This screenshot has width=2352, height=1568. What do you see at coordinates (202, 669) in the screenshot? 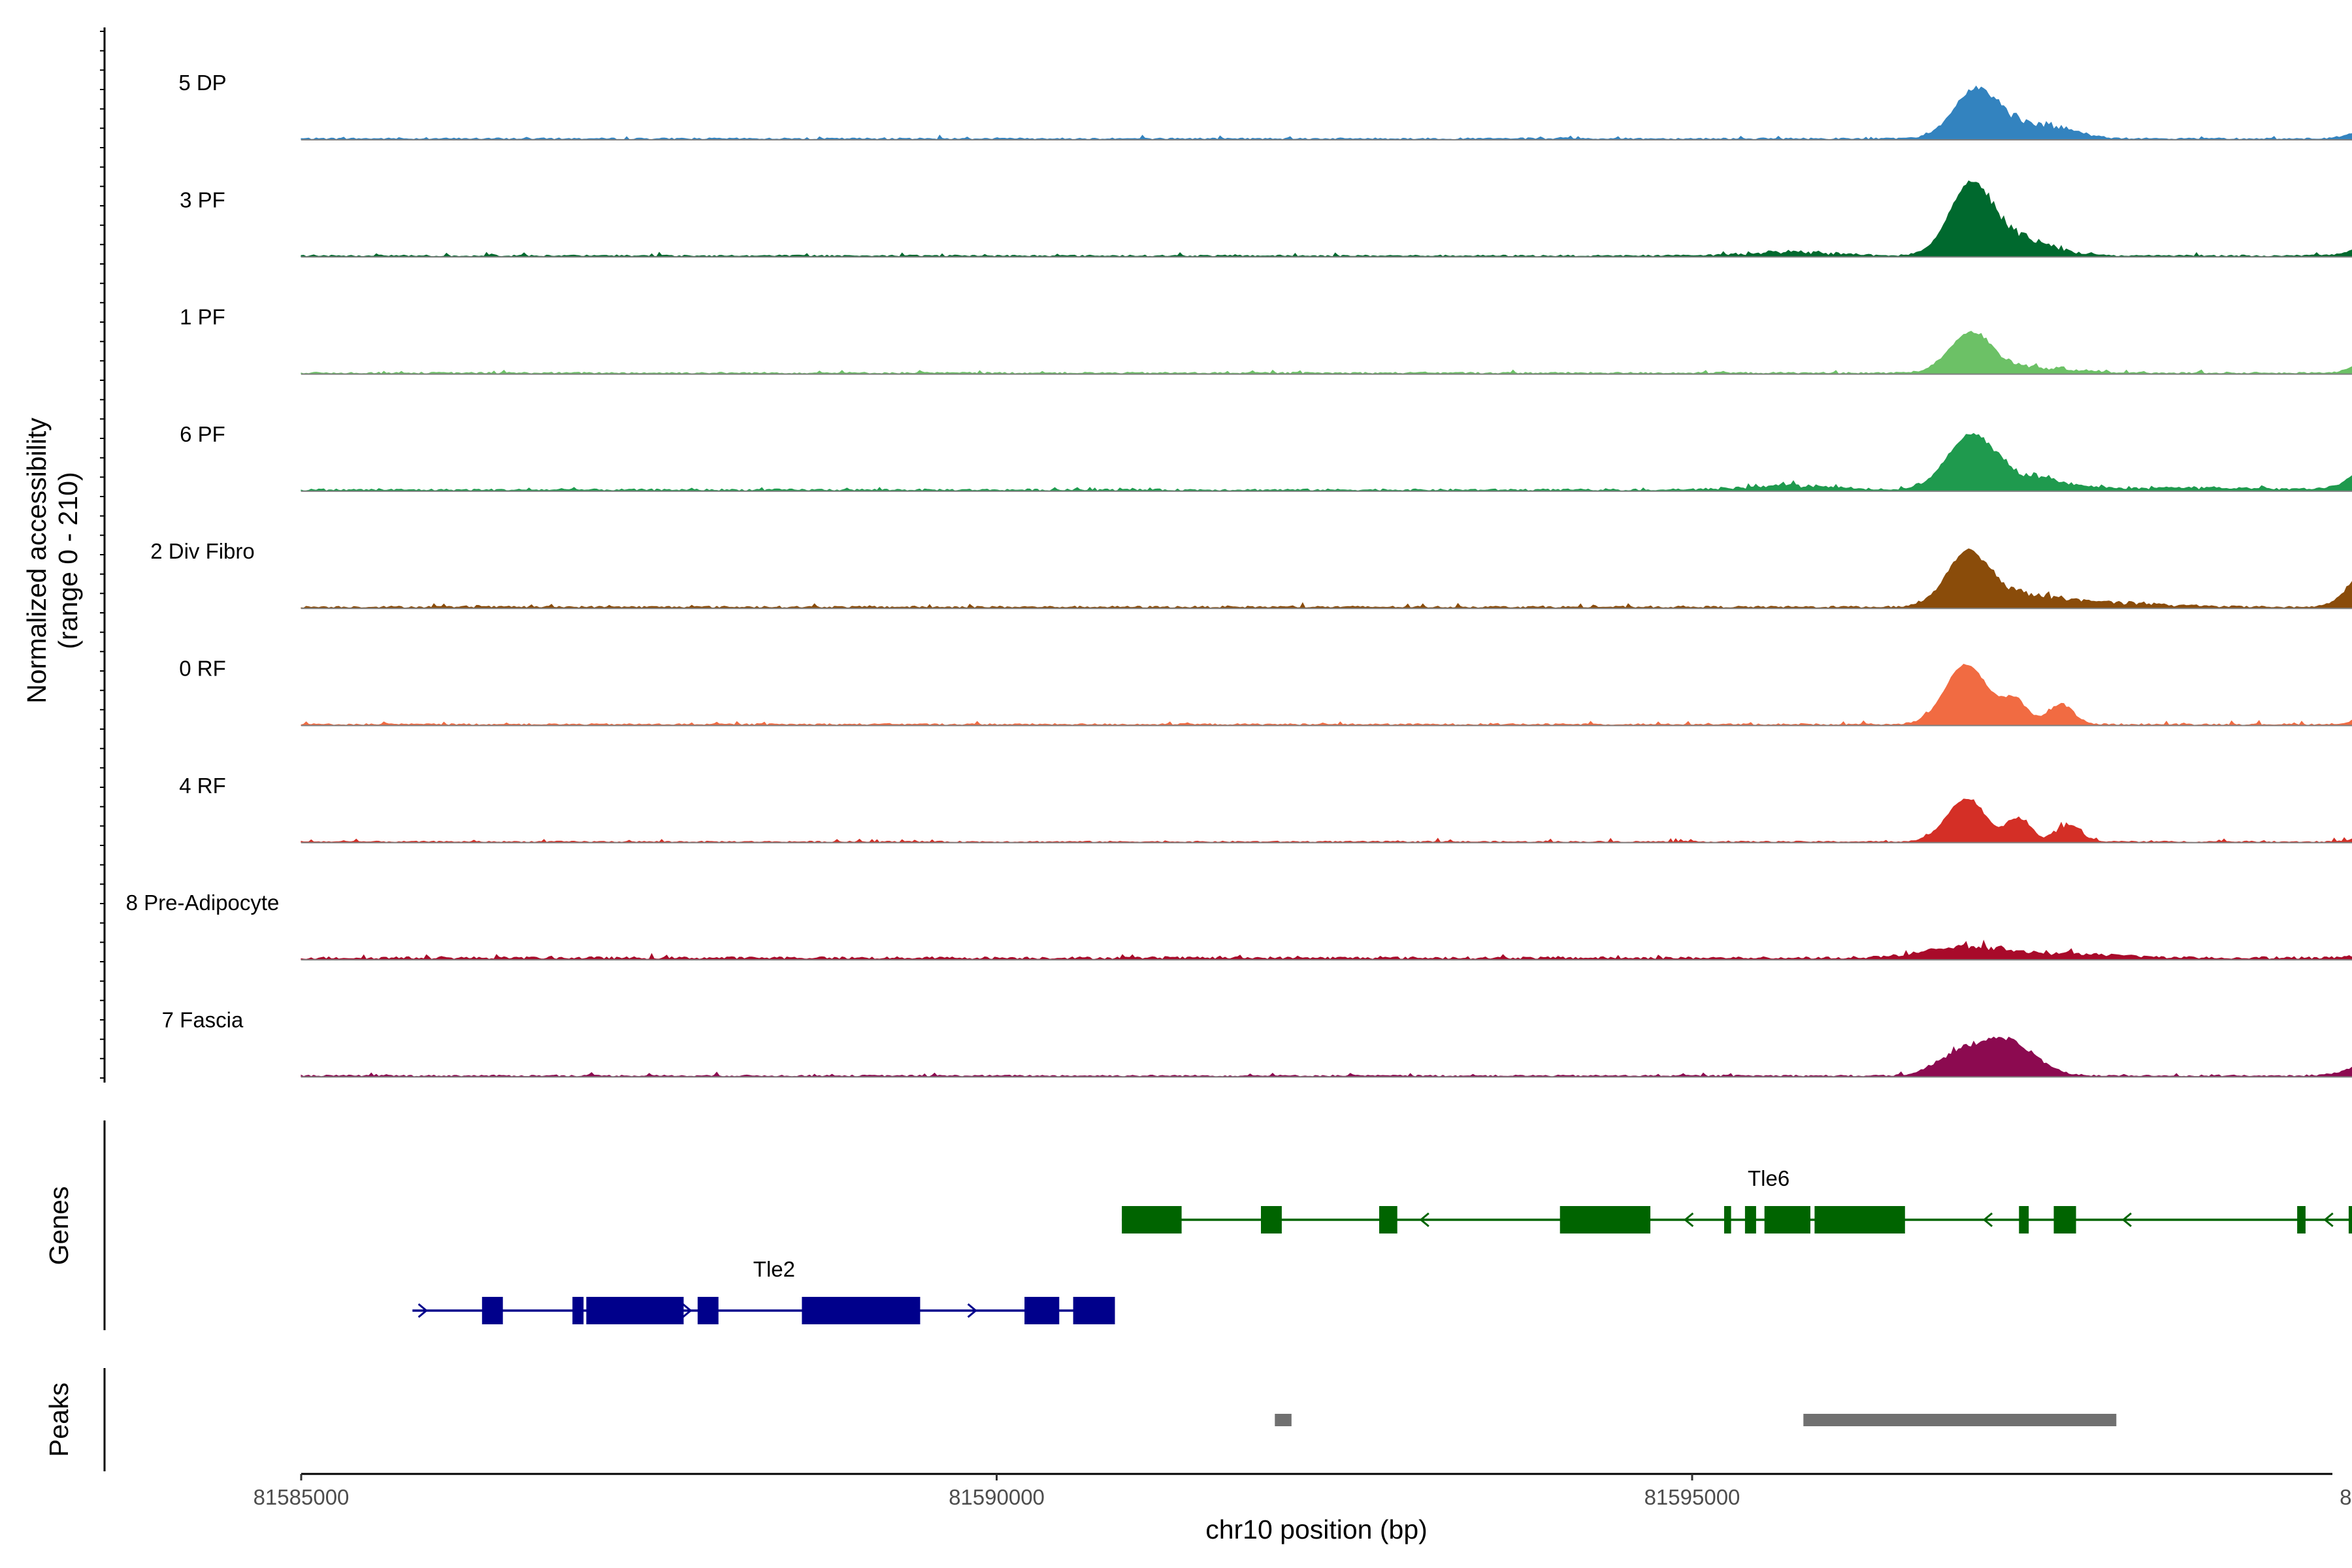
I see `track-label: 0 RF` at bounding box center [202, 669].